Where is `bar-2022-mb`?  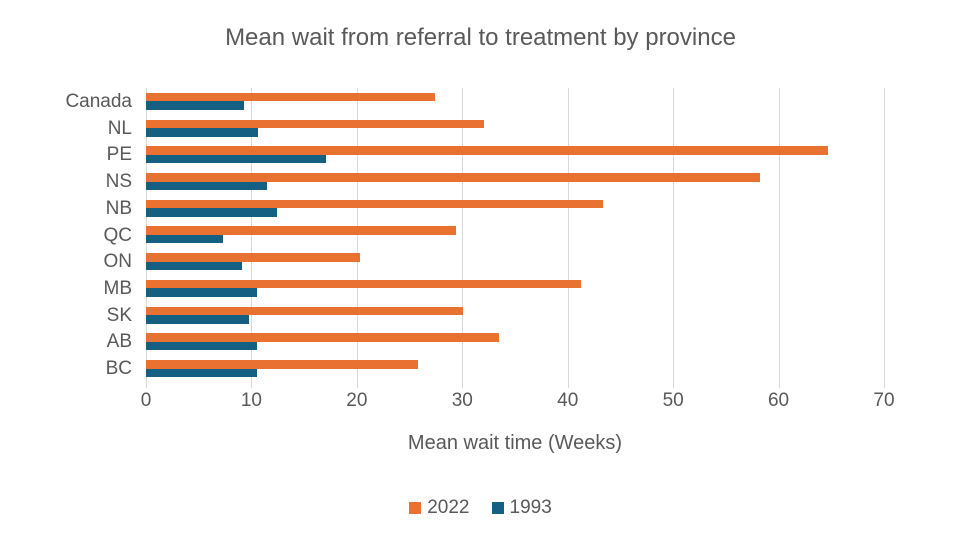
bar-2022-mb is located at coordinates (364, 284).